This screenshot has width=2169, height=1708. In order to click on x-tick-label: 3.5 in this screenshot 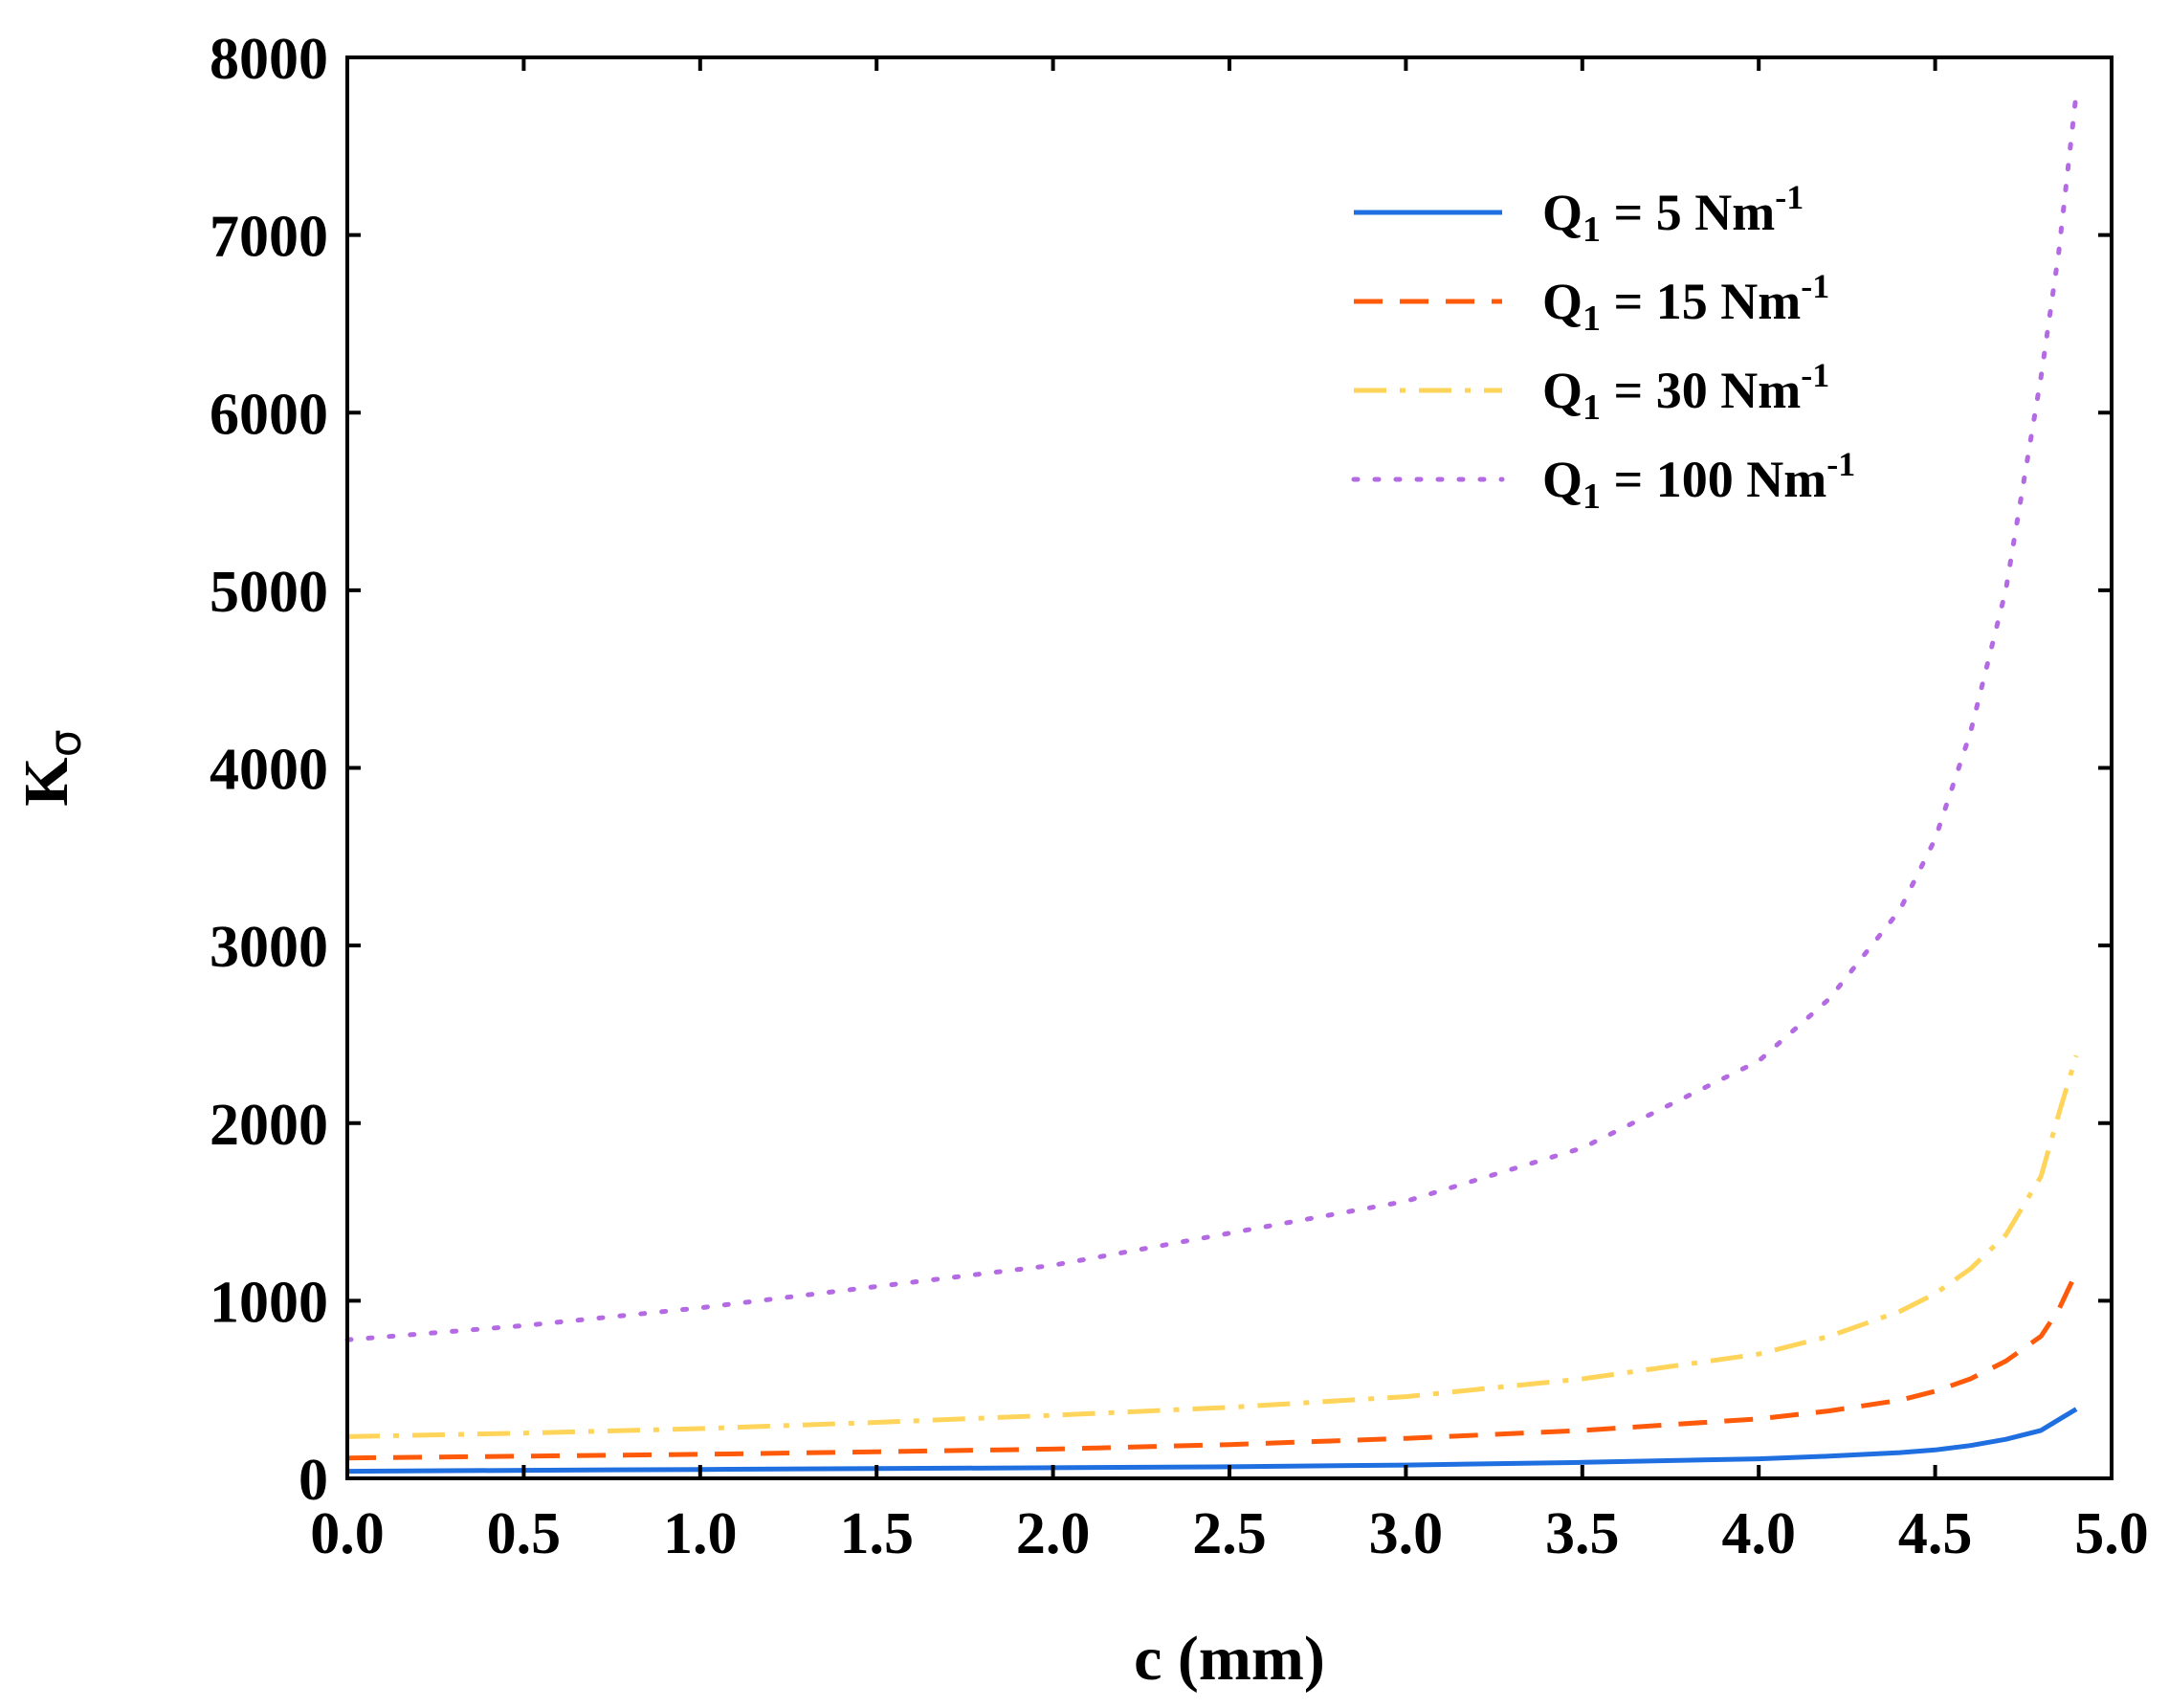, I will do `click(1583, 1534)`.